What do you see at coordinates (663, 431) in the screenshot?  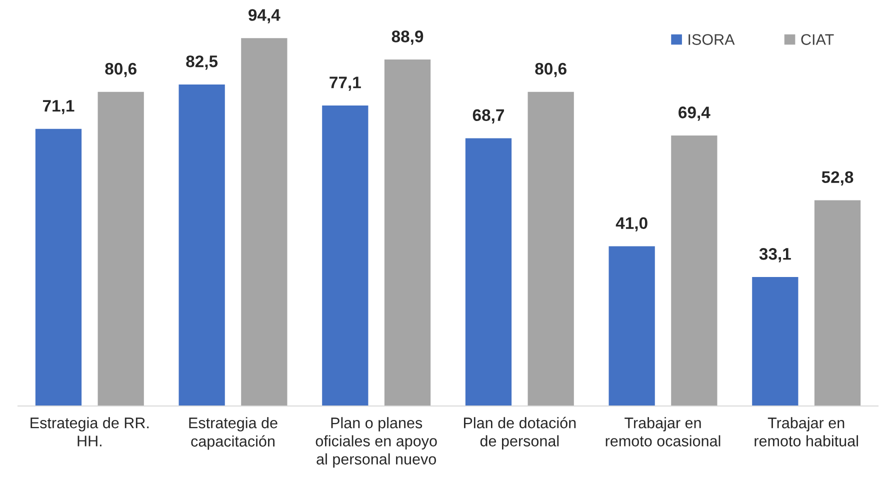 I see `x-tick-label: Trabajar en remoto ocasional` at bounding box center [663, 431].